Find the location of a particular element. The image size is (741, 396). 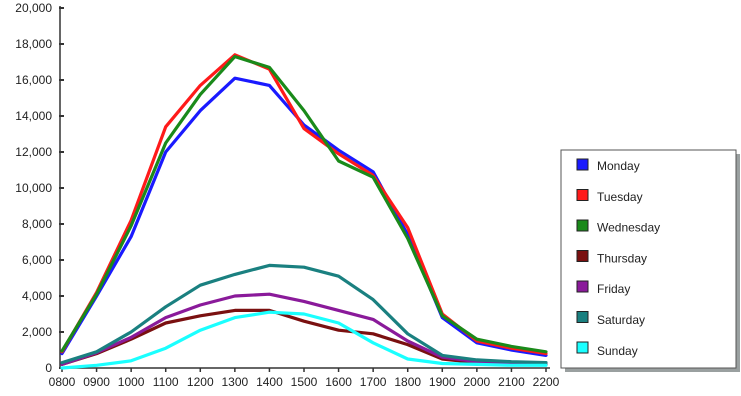

legend-swatch-sunday is located at coordinates (582, 347).